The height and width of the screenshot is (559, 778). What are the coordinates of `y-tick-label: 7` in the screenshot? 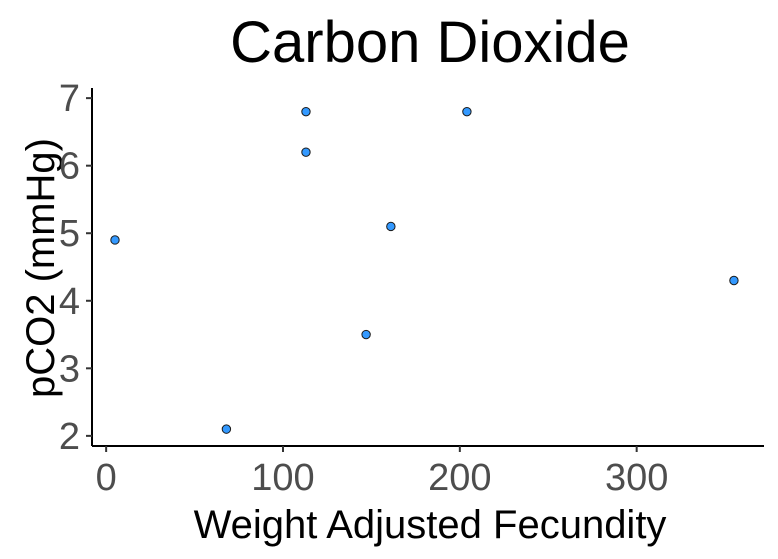 It's located at (69, 99).